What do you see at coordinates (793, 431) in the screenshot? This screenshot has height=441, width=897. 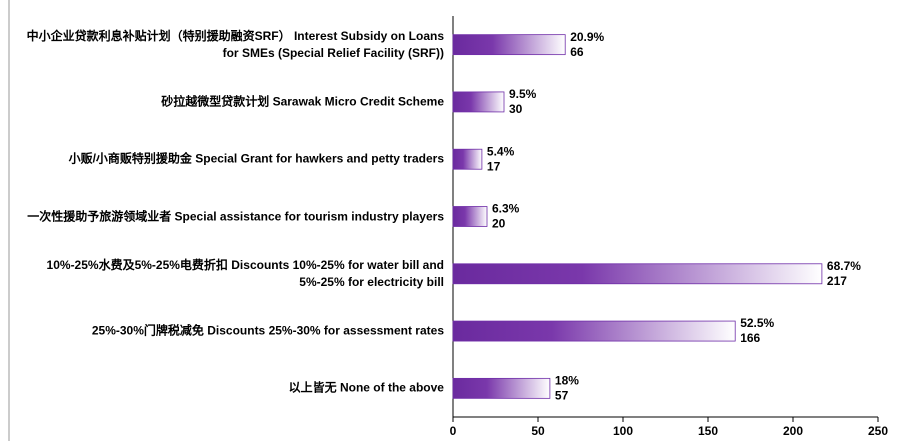 I see `x-tick-label: 200` at bounding box center [793, 431].